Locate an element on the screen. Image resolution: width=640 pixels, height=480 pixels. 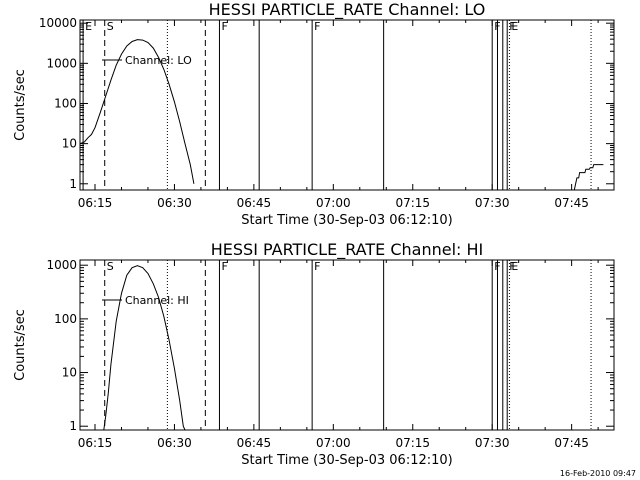
chart-title: HESSI PARTICLE_RATE Channel: HI is located at coordinates (347, 250).